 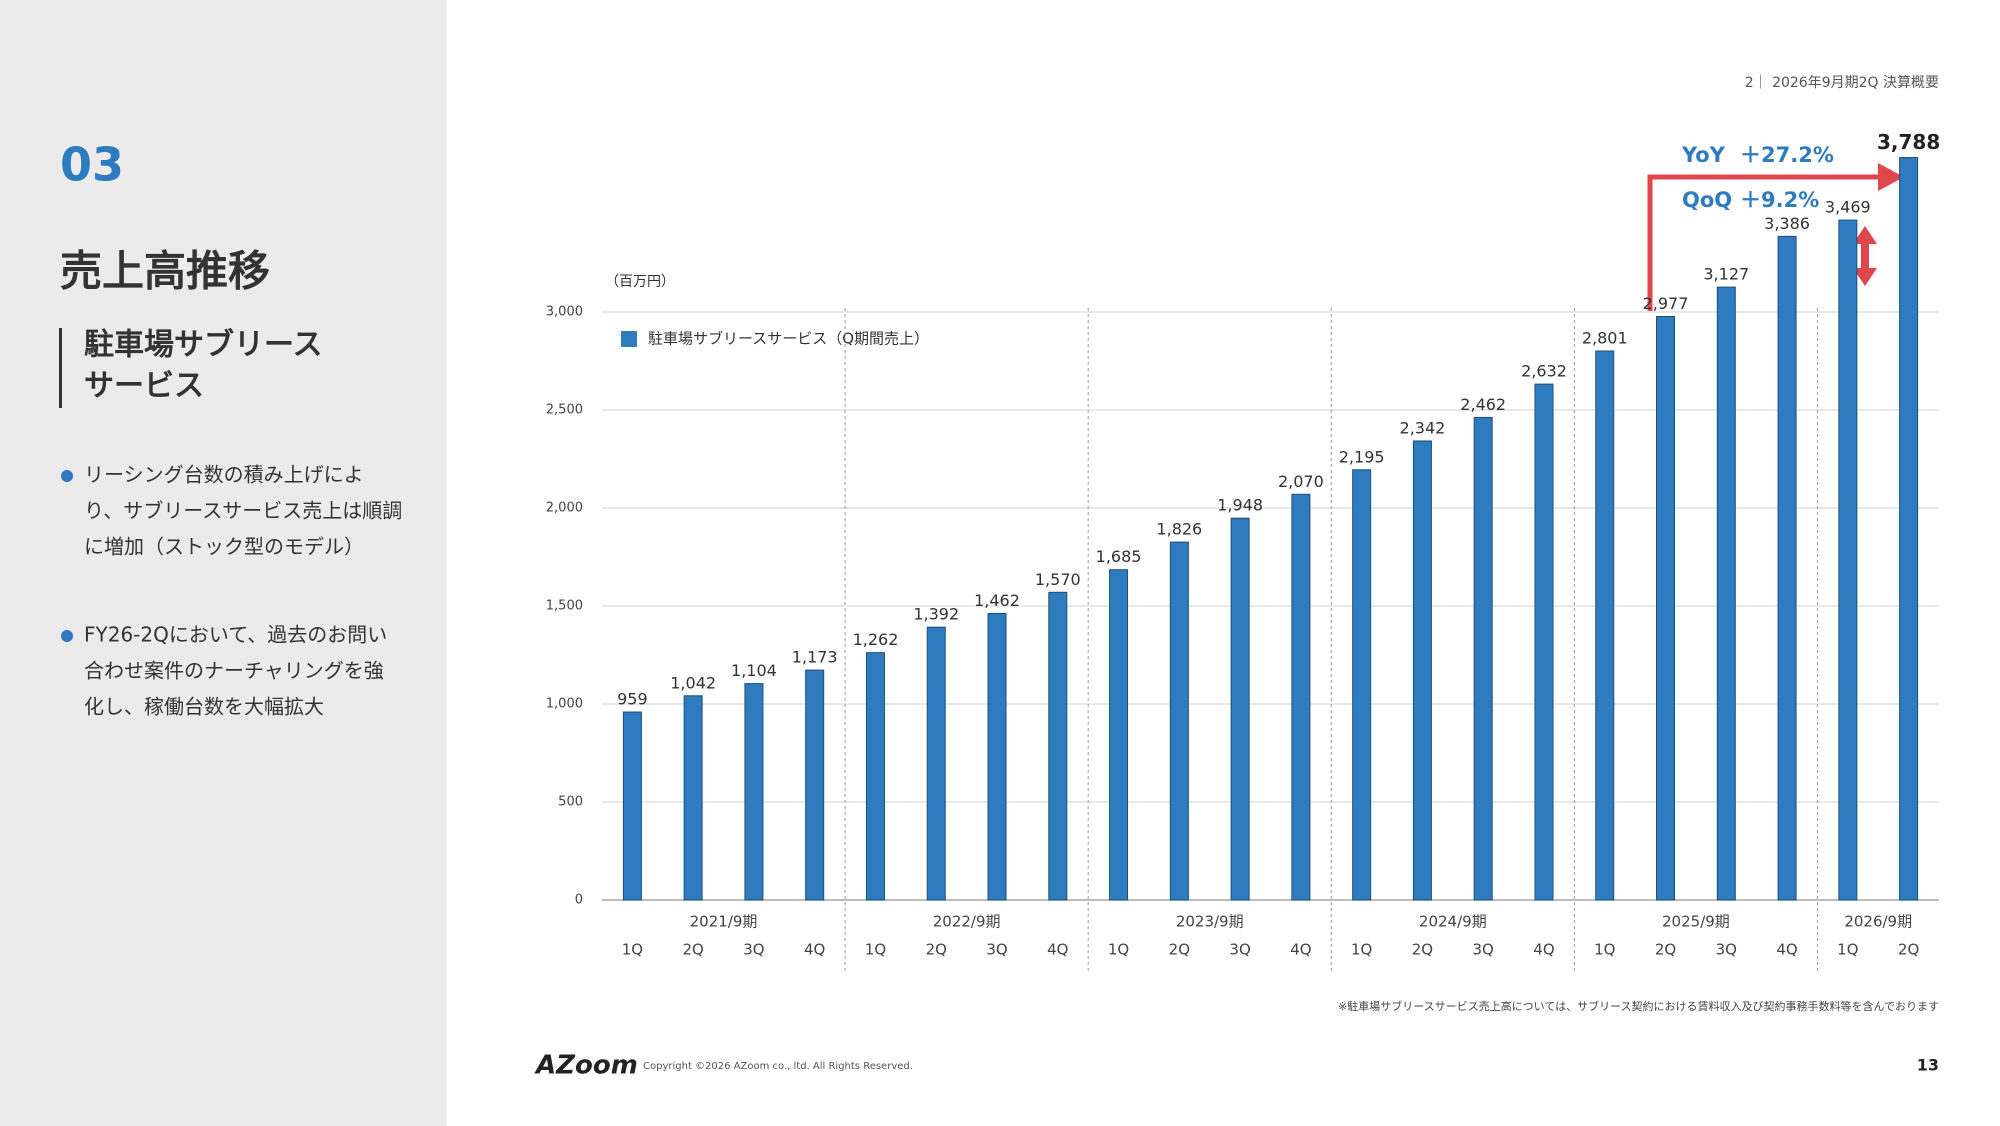 What do you see at coordinates (754, 670) in the screenshot?
I see `value-label: 1,104` at bounding box center [754, 670].